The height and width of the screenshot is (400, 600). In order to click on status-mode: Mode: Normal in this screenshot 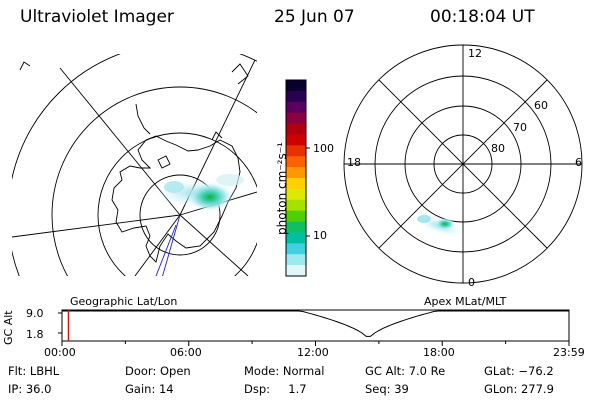, I will do `click(284, 371)`.